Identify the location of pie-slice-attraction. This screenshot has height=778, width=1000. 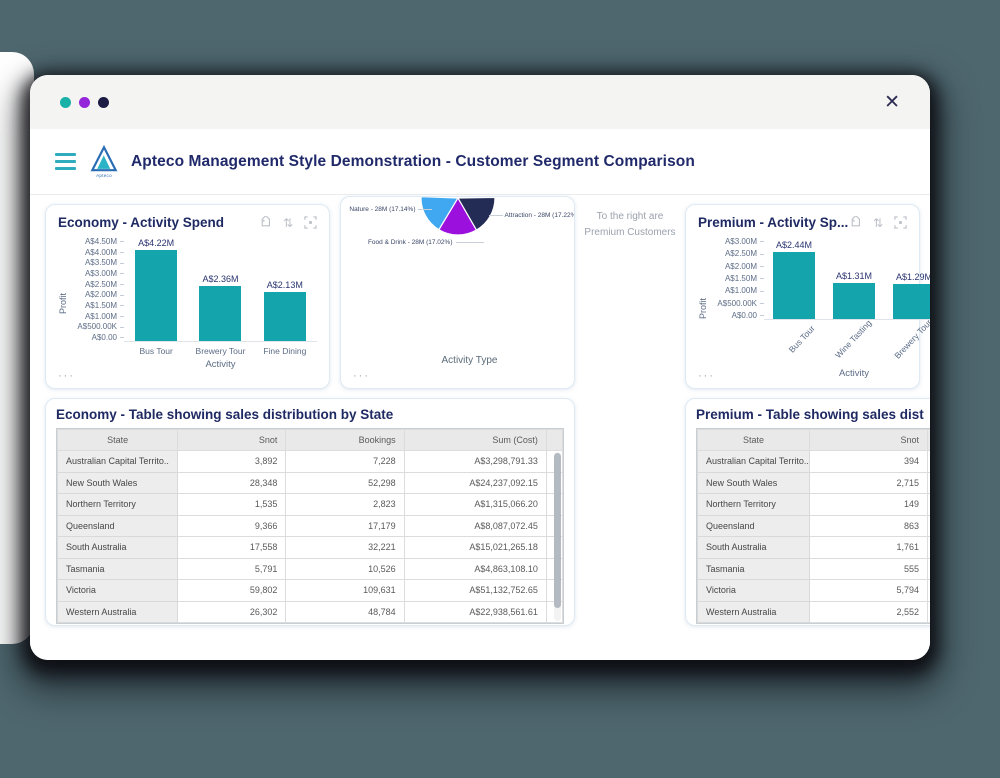
(476, 214).